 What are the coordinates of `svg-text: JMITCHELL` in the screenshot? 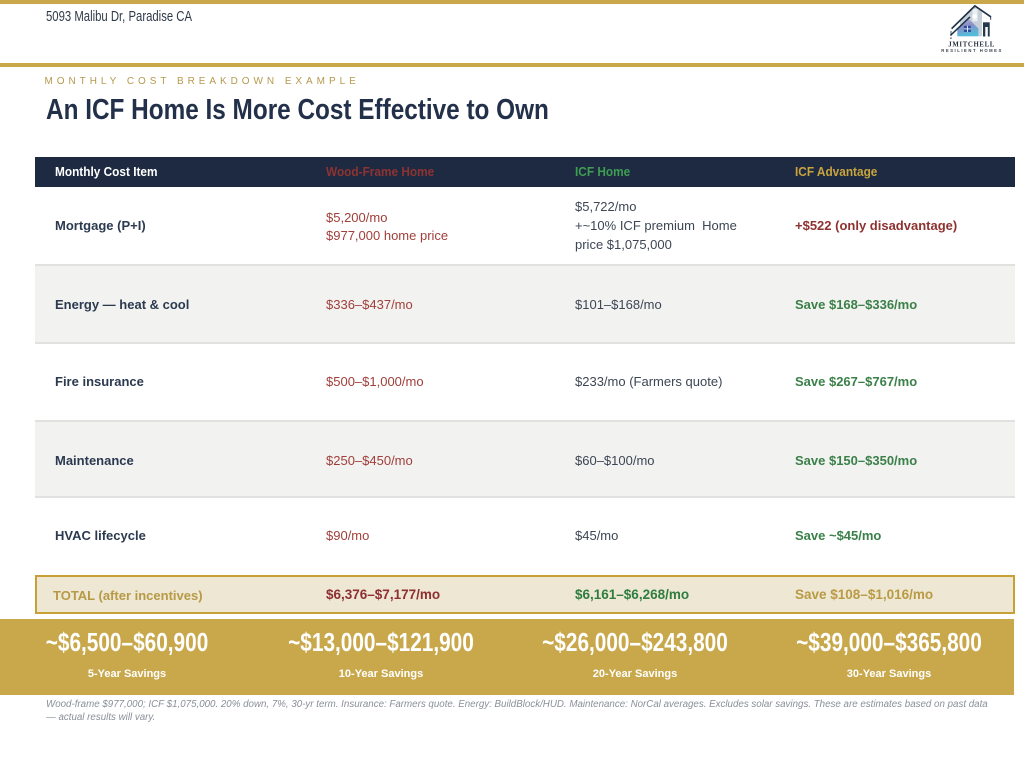 It's located at (971, 44).